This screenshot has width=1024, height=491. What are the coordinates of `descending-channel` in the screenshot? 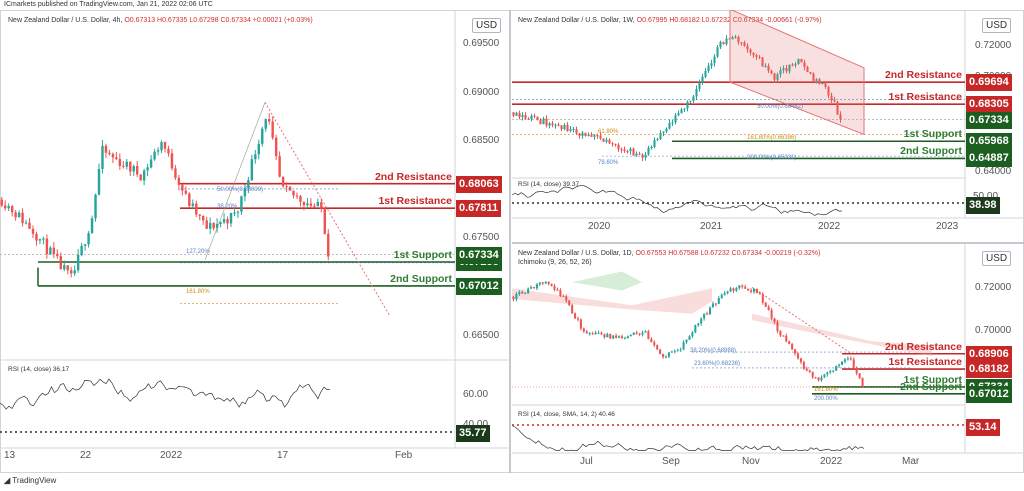 It's located at (797, 73).